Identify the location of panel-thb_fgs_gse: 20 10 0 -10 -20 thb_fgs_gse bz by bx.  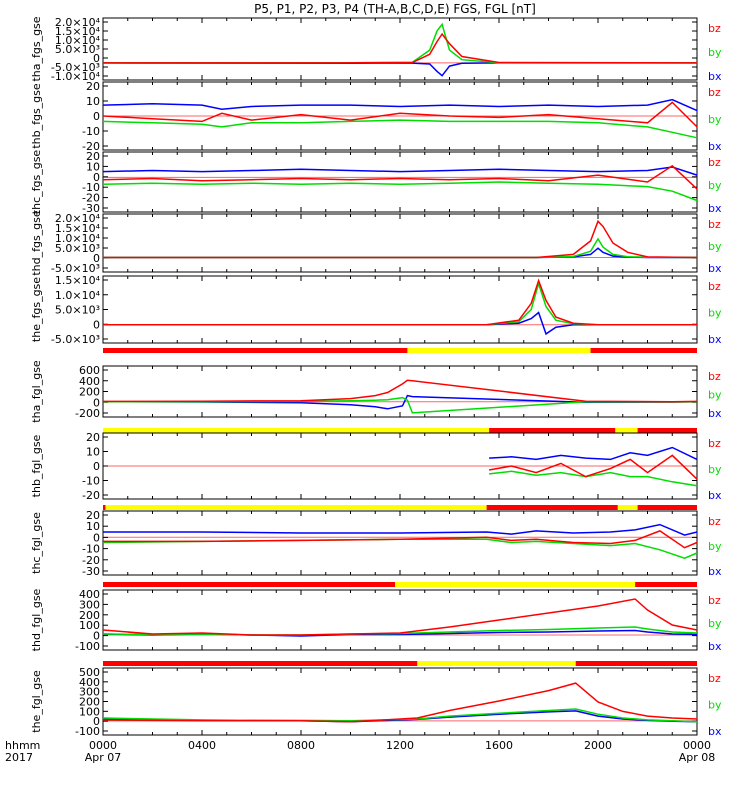
(376, 116).